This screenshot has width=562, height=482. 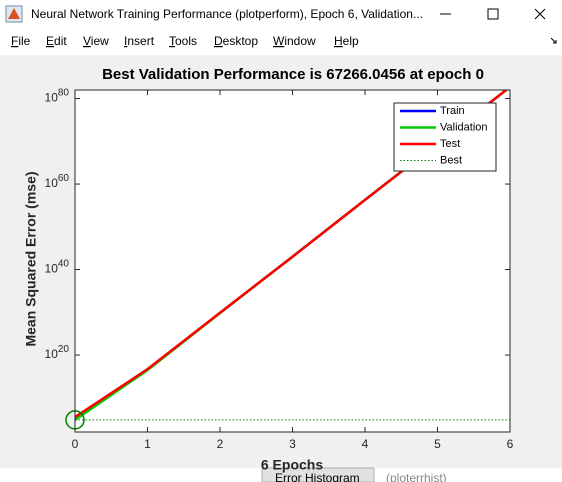 What do you see at coordinates (451, 160) in the screenshot?
I see `legend-label: Best` at bounding box center [451, 160].